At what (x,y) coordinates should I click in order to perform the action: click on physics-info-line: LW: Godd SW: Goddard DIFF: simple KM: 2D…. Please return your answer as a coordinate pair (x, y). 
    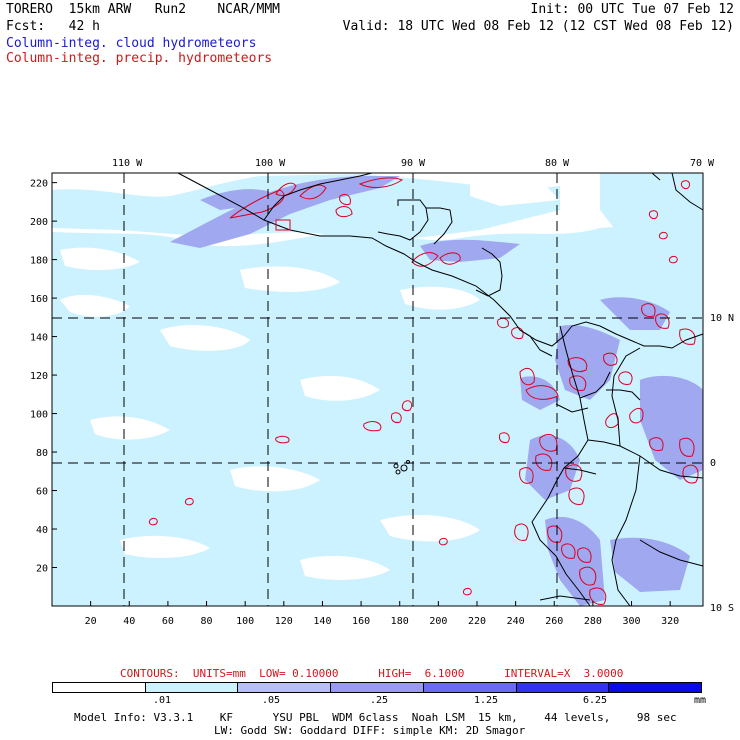
    Looking at the image, I should click on (370, 730).